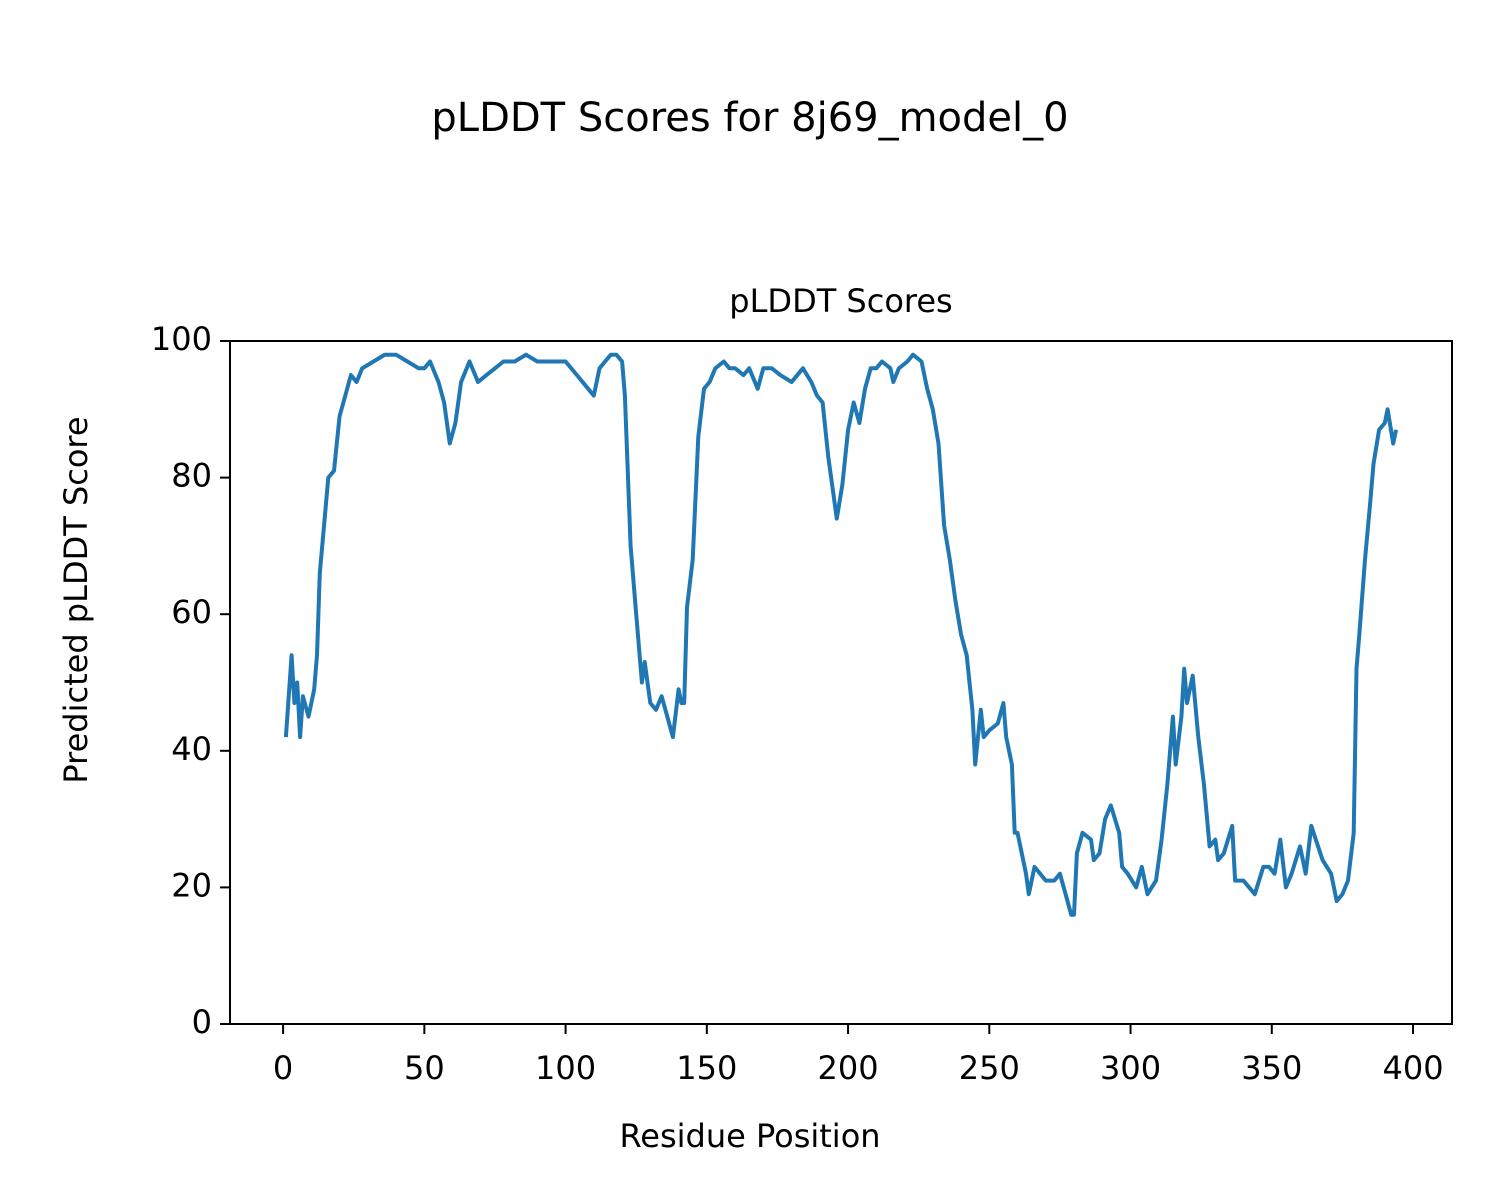 The height and width of the screenshot is (1200, 1500). What do you see at coordinates (749, 118) in the screenshot?
I see `chart-title: pLDDT Scores for 8j69_model_0` at bounding box center [749, 118].